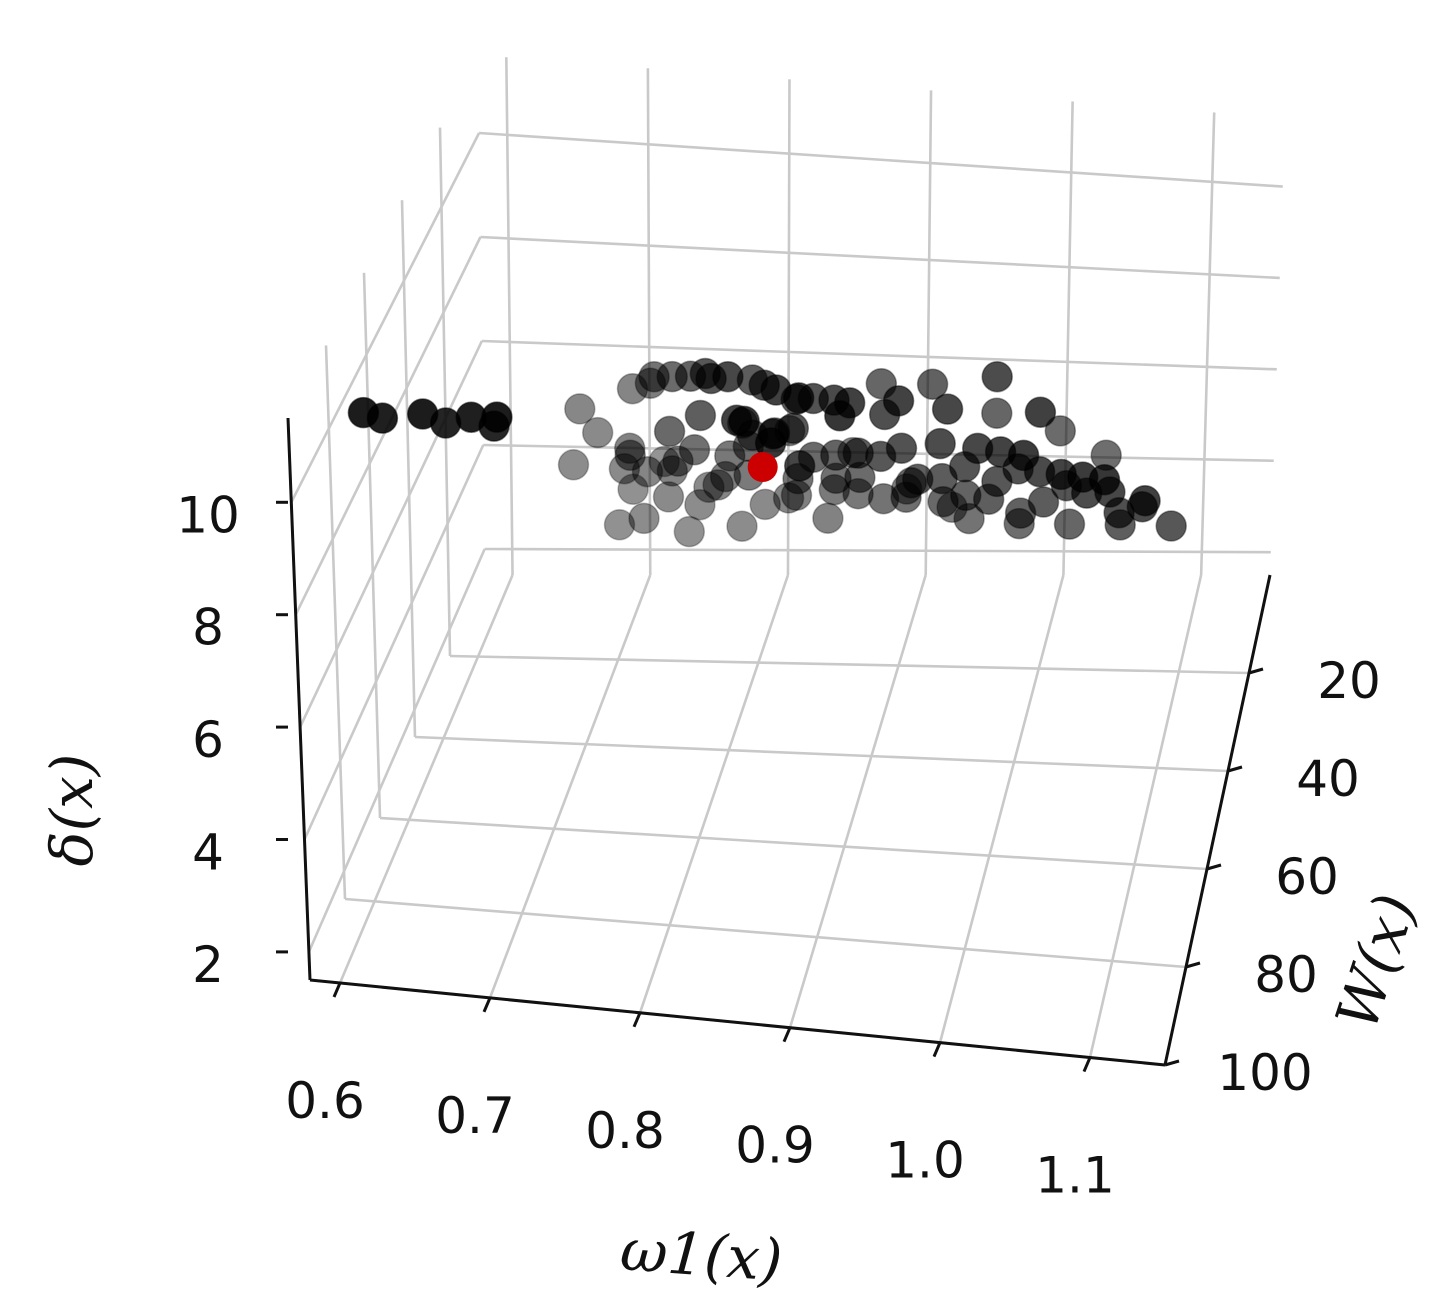 The width and height of the screenshot is (1454, 1312). Describe the element at coordinates (625, 1131) in the screenshot. I see `x-tick-label: 0.8` at that location.